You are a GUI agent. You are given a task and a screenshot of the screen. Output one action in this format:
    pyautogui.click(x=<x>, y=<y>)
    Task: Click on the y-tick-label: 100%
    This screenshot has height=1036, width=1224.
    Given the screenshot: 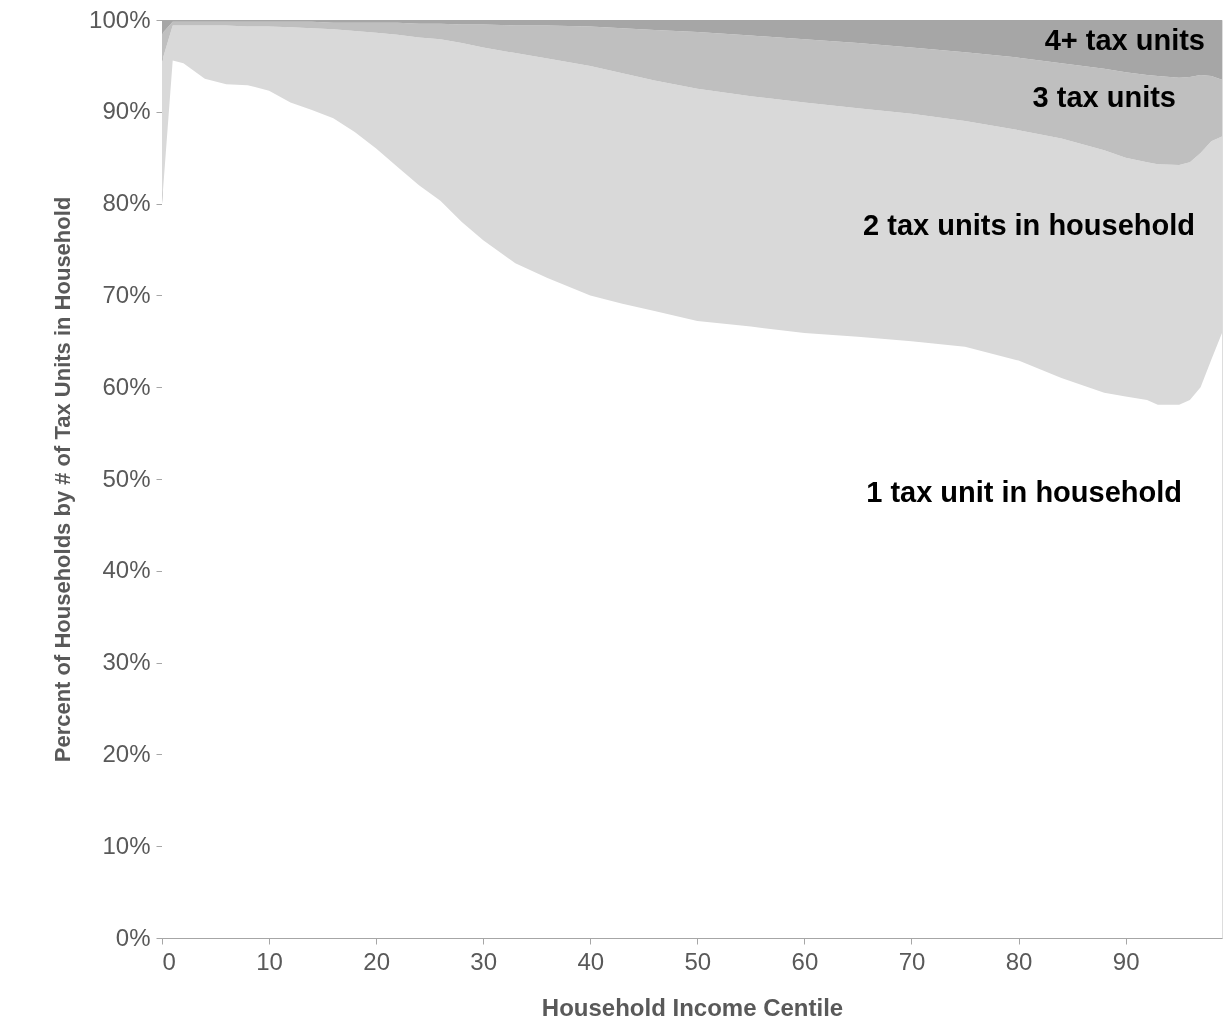 What is the action you would take?
    pyautogui.click(x=120, y=19)
    